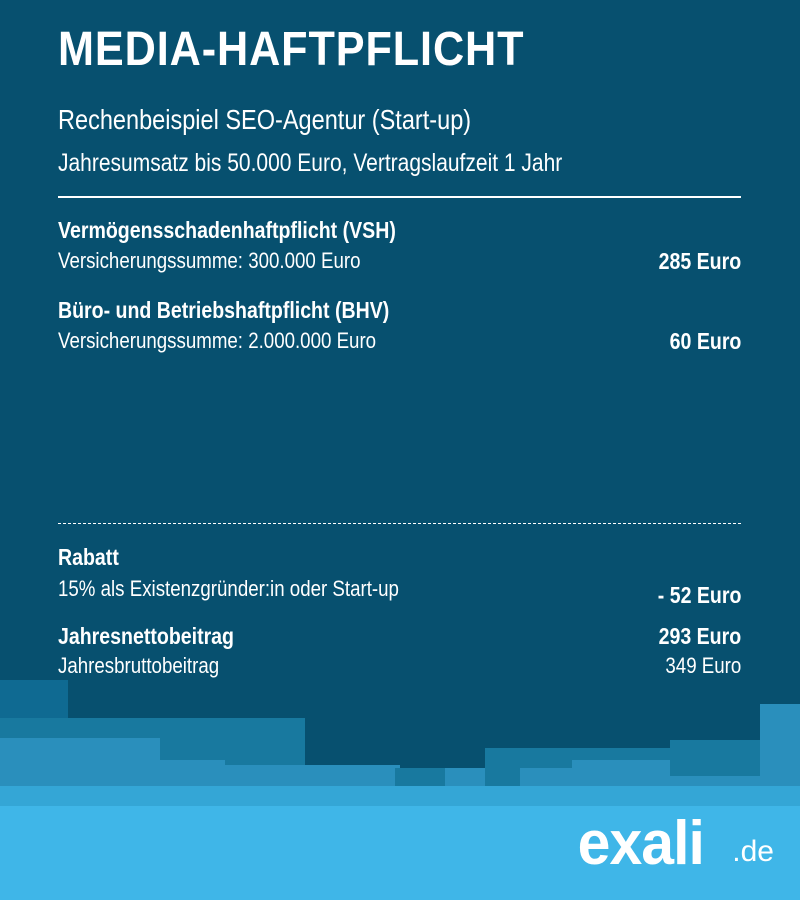 This screenshot has width=800, height=900. What do you see at coordinates (699, 595) in the screenshot?
I see `discount-price: - 52 Euro` at bounding box center [699, 595].